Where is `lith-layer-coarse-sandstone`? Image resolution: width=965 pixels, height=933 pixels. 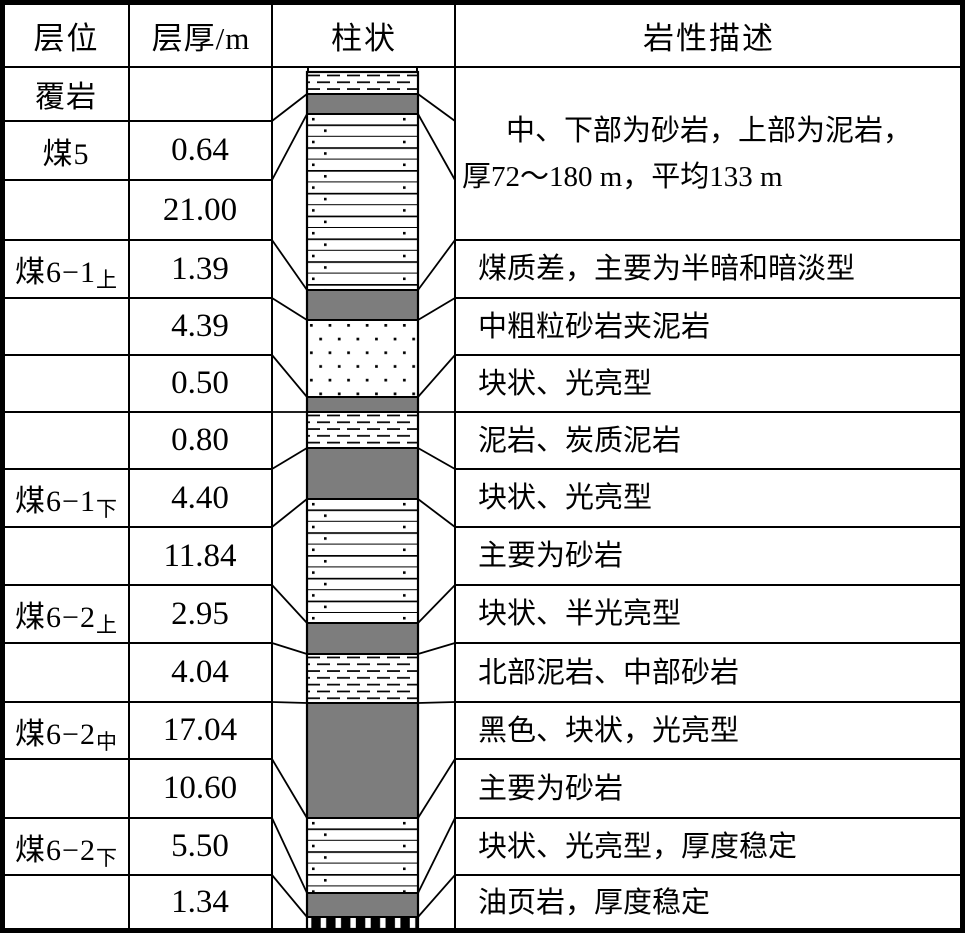
lith-layer-coarse-sandstone is located at coordinates (362, 358).